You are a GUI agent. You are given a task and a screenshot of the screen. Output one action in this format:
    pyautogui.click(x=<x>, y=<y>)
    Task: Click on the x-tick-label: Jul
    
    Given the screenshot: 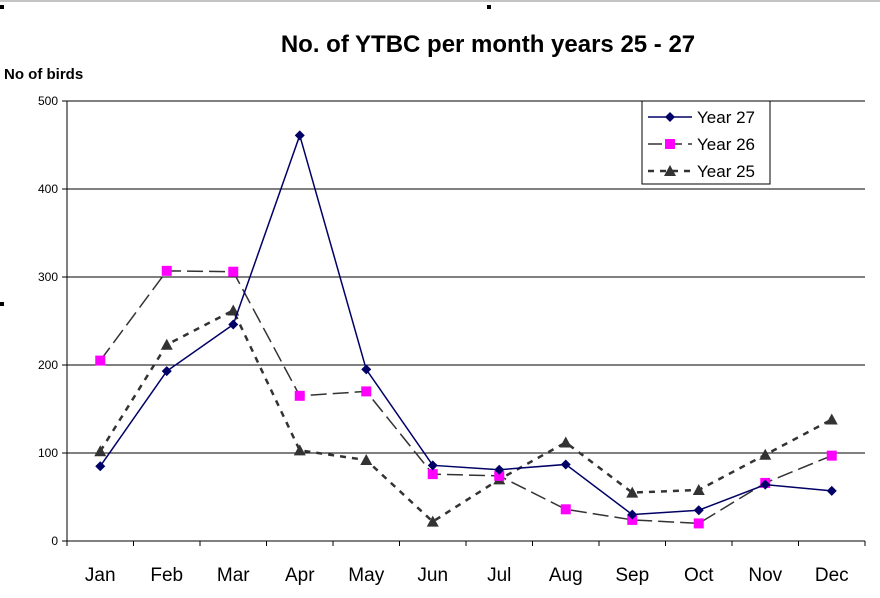 What is the action you would take?
    pyautogui.click(x=499, y=575)
    